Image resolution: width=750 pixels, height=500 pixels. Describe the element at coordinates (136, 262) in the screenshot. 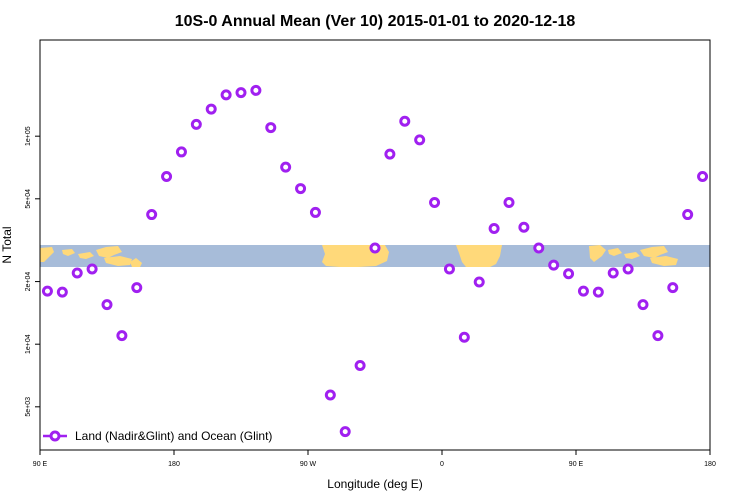

I see `land-australia` at that location.